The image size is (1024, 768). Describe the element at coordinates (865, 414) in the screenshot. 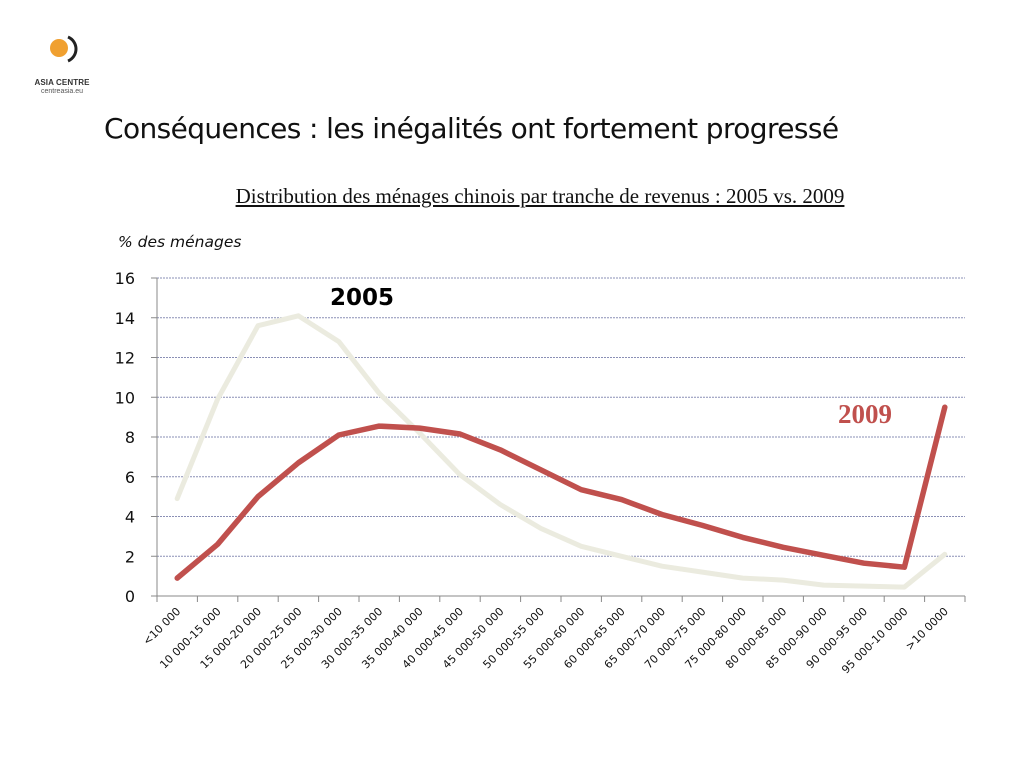

I see `series-label-2009: 2009` at that location.